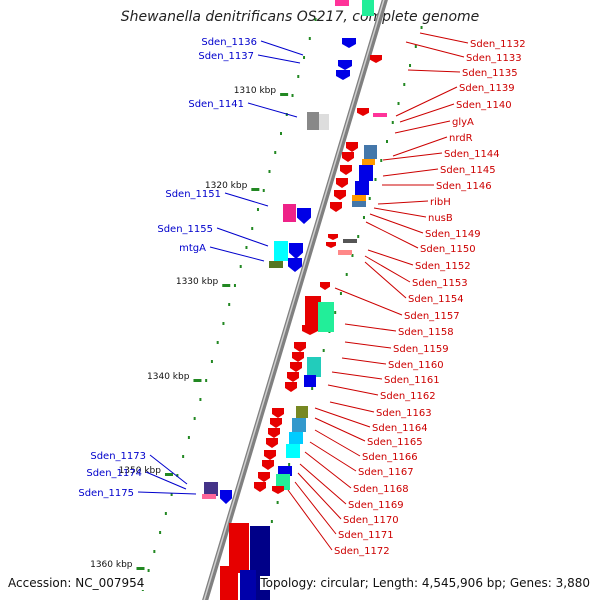 The width and height of the screenshot is (600, 600). Describe the element at coordinates (216, 104) in the screenshot. I see `gene-label: Sden_1141` at that location.